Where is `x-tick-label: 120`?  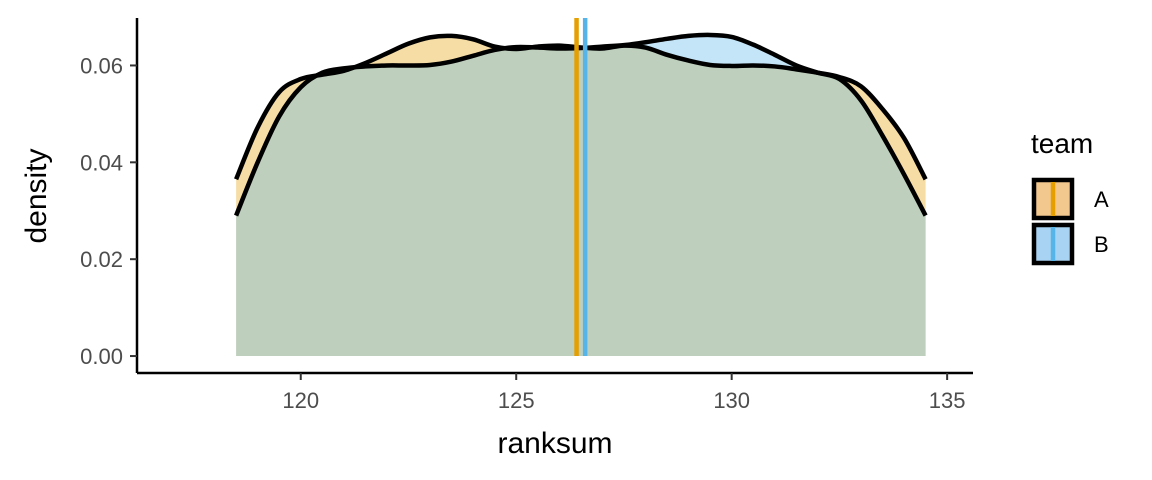
x-tick-label: 120 is located at coordinates (300, 400).